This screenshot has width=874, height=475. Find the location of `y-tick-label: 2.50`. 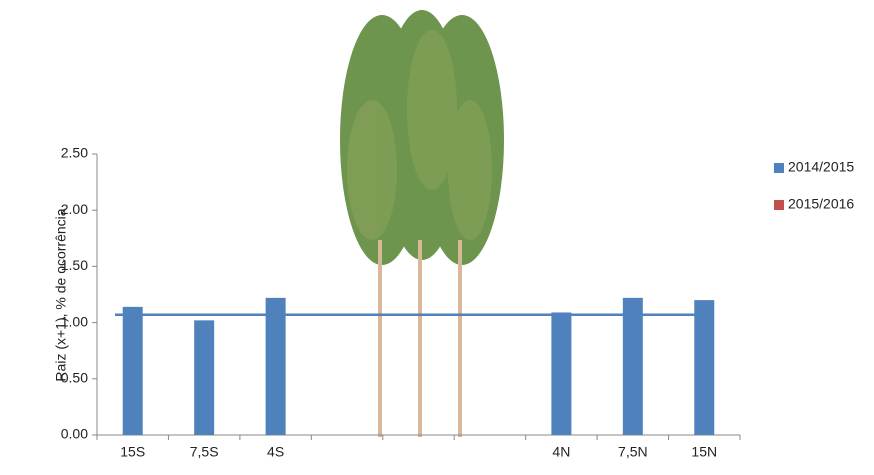

y-tick-label: 2.50 is located at coordinates (74, 153).